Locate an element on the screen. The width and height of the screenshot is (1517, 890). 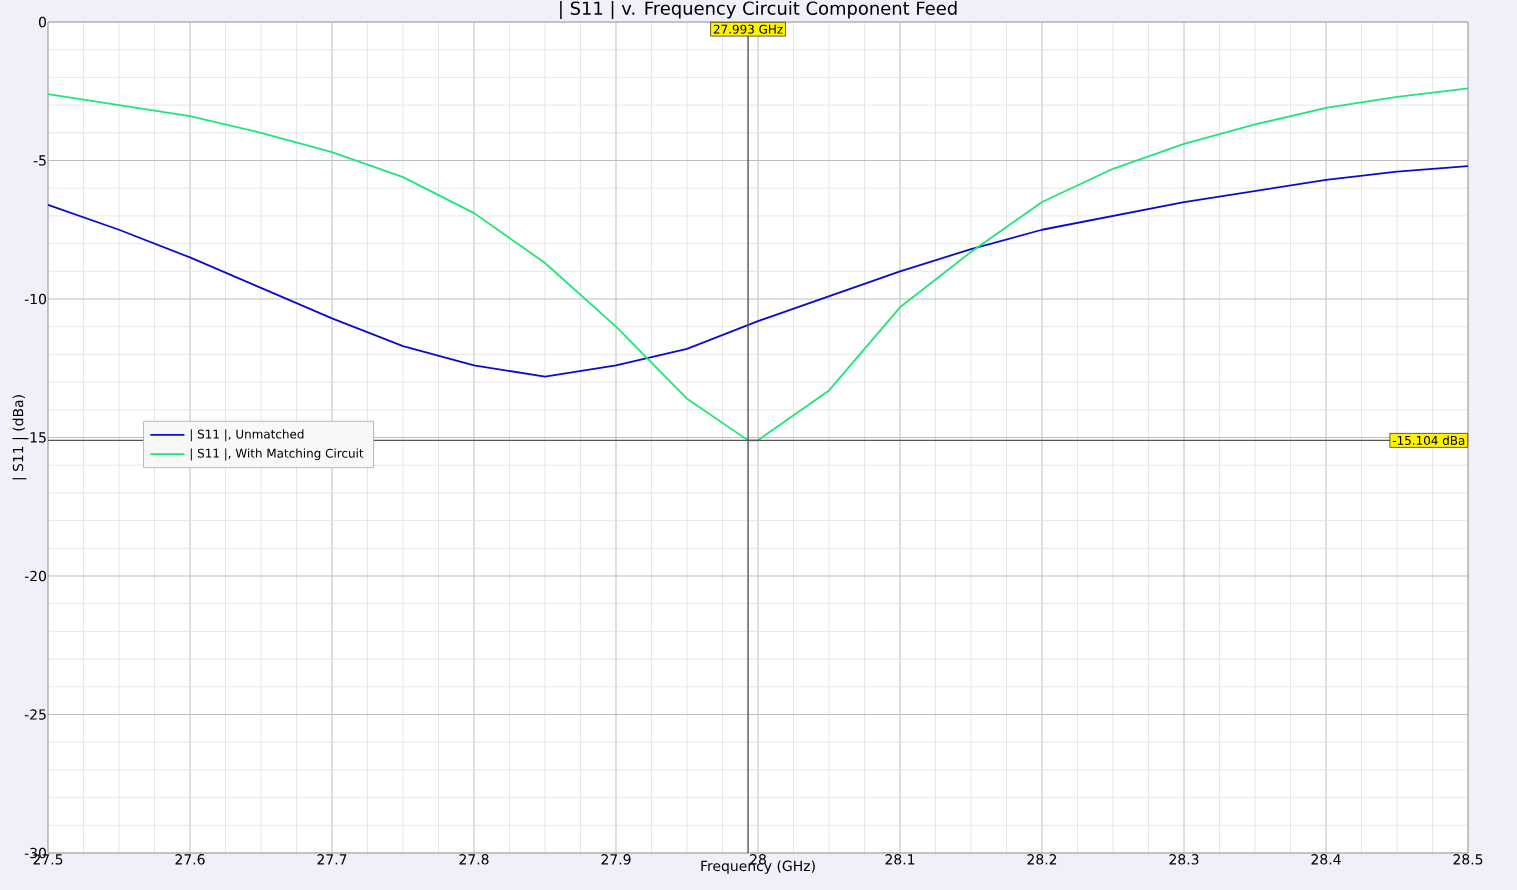
x-tick-label: 28.5 is located at coordinates (1468, 859).